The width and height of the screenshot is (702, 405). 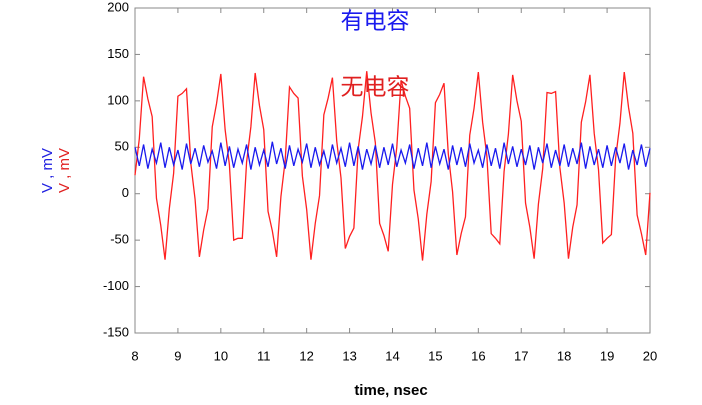 What do you see at coordinates (118, 99) in the screenshot?
I see `y-tick-label: 100` at bounding box center [118, 99].